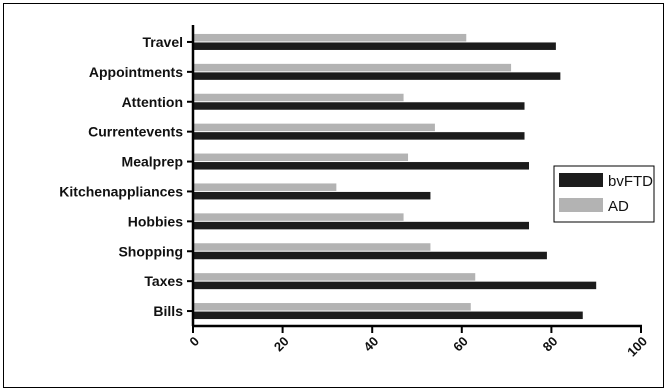  What do you see at coordinates (359, 106) in the screenshot?
I see `bar-bvftd-attention` at bounding box center [359, 106].